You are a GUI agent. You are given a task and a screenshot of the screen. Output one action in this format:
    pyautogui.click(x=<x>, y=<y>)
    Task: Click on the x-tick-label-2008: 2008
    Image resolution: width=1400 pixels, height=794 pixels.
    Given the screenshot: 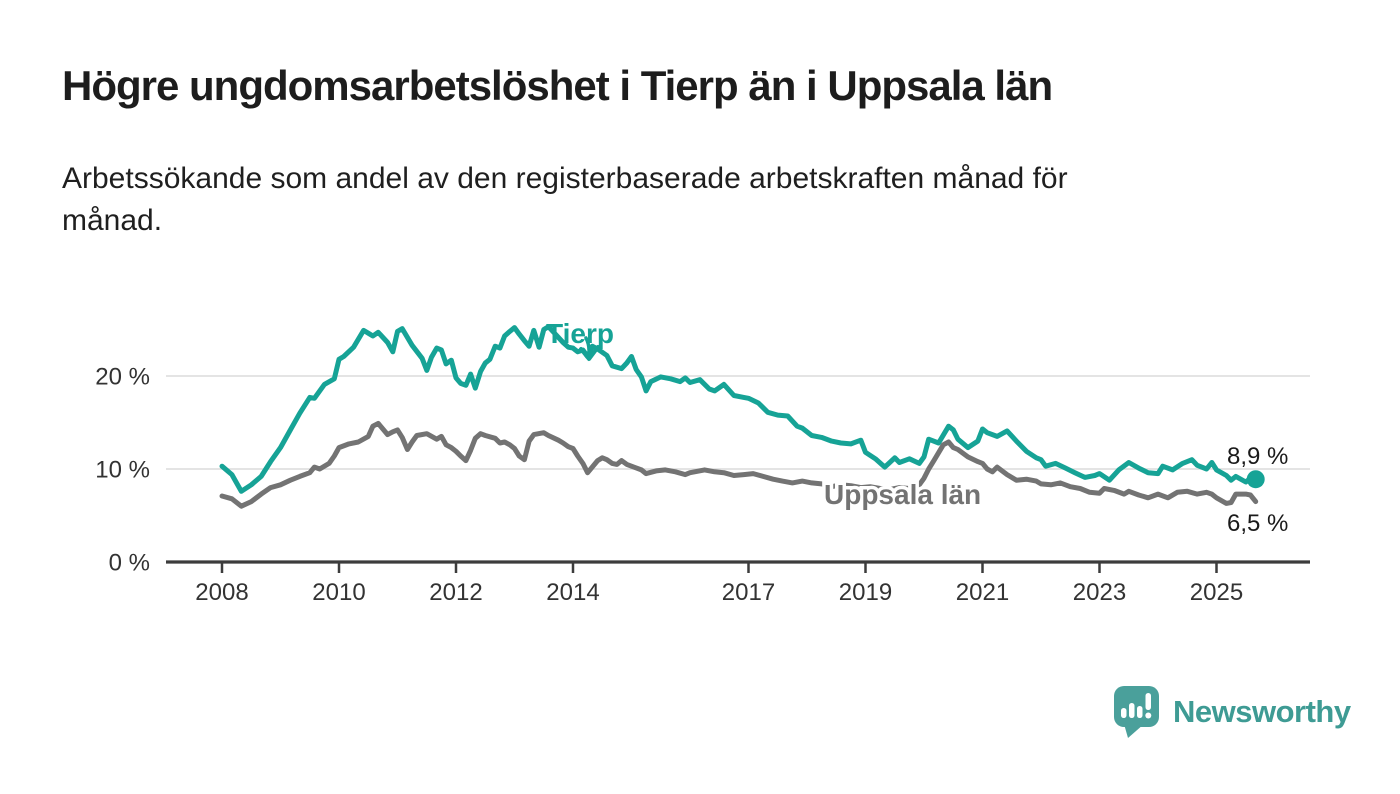 What is the action you would take?
    pyautogui.click(x=221, y=592)
    